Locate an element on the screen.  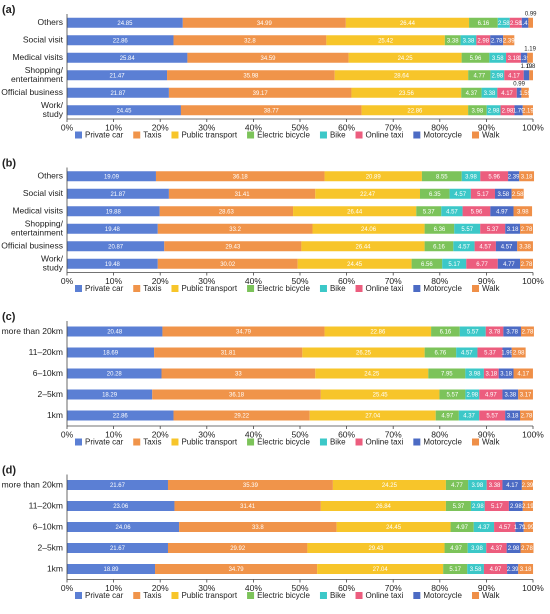
value-label: 6.35 is located at coordinates (435, 195).